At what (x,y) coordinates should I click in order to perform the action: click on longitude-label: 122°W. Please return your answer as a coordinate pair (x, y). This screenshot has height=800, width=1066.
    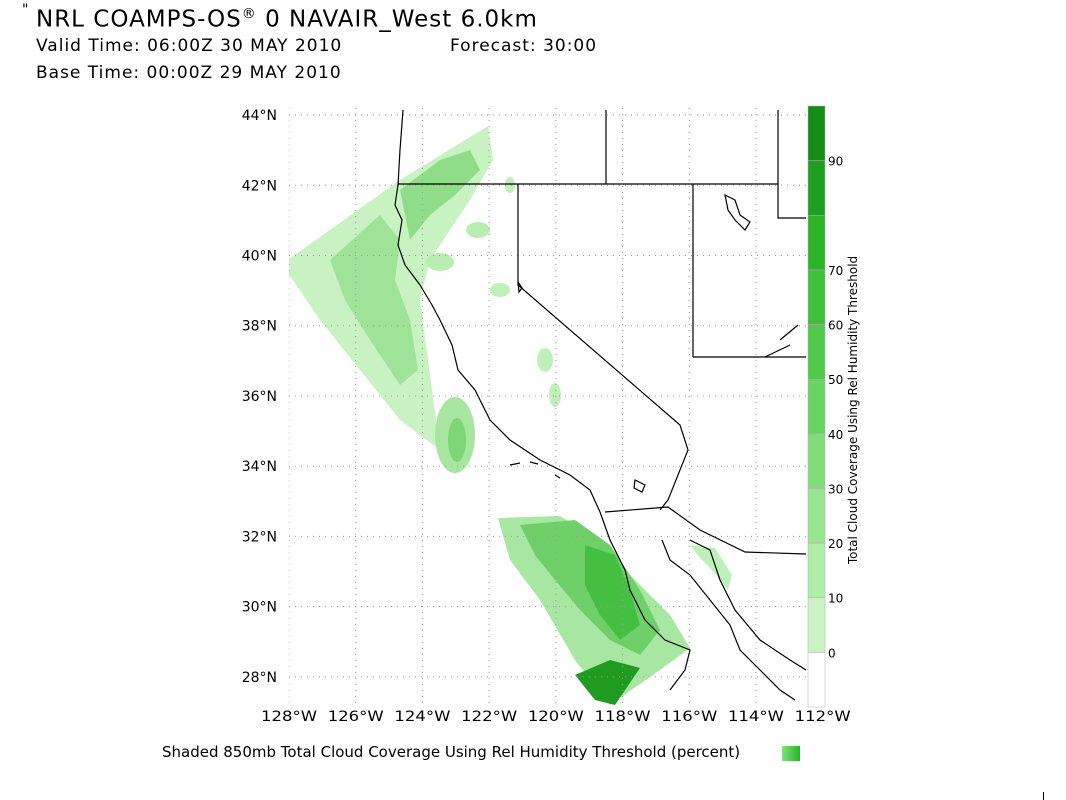
    Looking at the image, I should click on (489, 717).